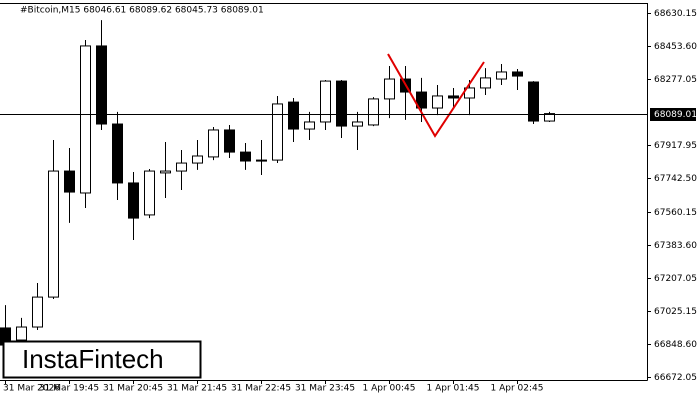 The height and width of the screenshot is (400, 700). I want to click on y-tick-label: 66672.05, so click(675, 378).